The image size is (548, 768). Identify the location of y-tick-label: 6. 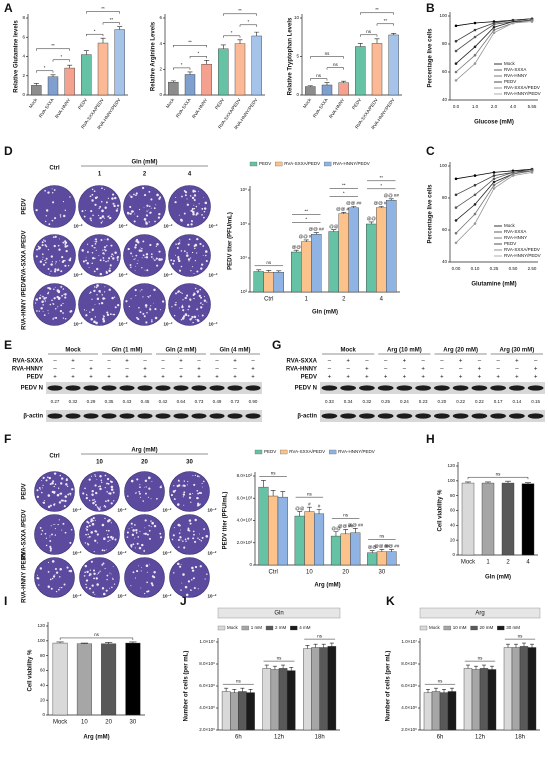
(23, 36).